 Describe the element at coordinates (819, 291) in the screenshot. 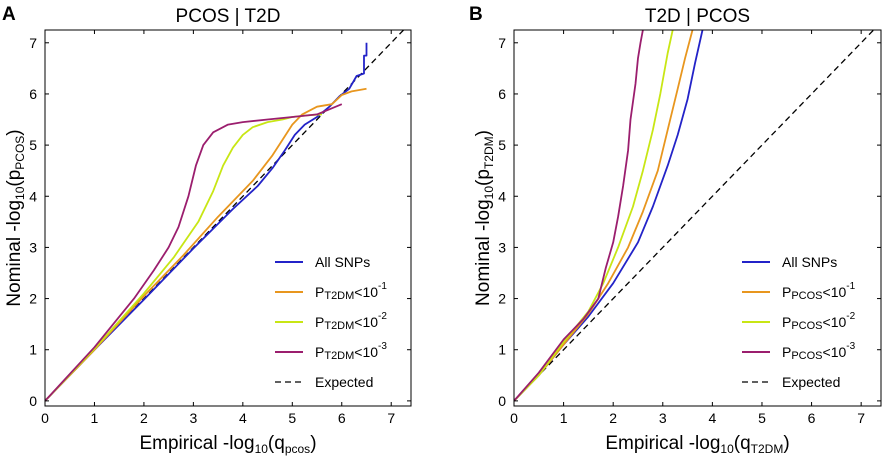

I see `legend-label: PPCOS<10-1` at that location.